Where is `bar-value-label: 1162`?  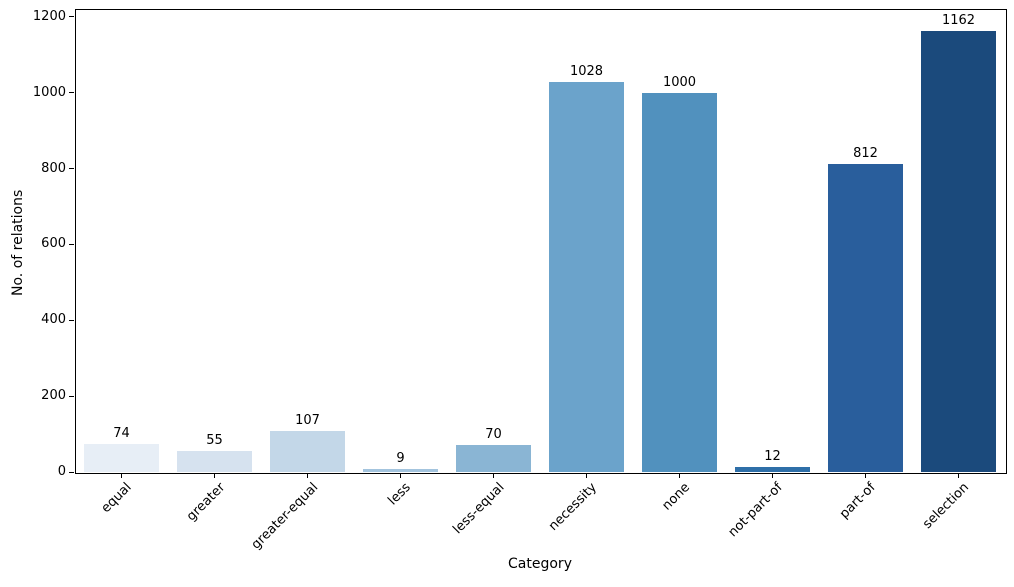 bar-value-label: 1162 is located at coordinates (958, 21).